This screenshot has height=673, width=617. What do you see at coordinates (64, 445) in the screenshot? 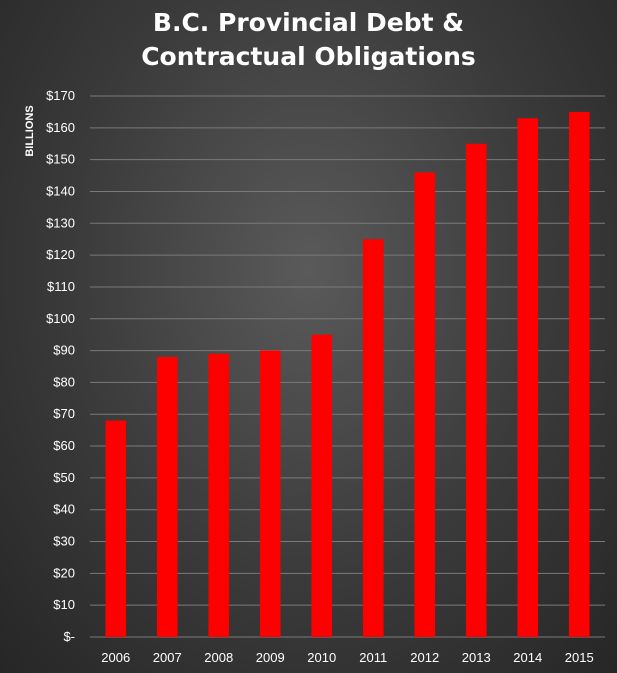
I see `y-tick-label: $60` at bounding box center [64, 445].